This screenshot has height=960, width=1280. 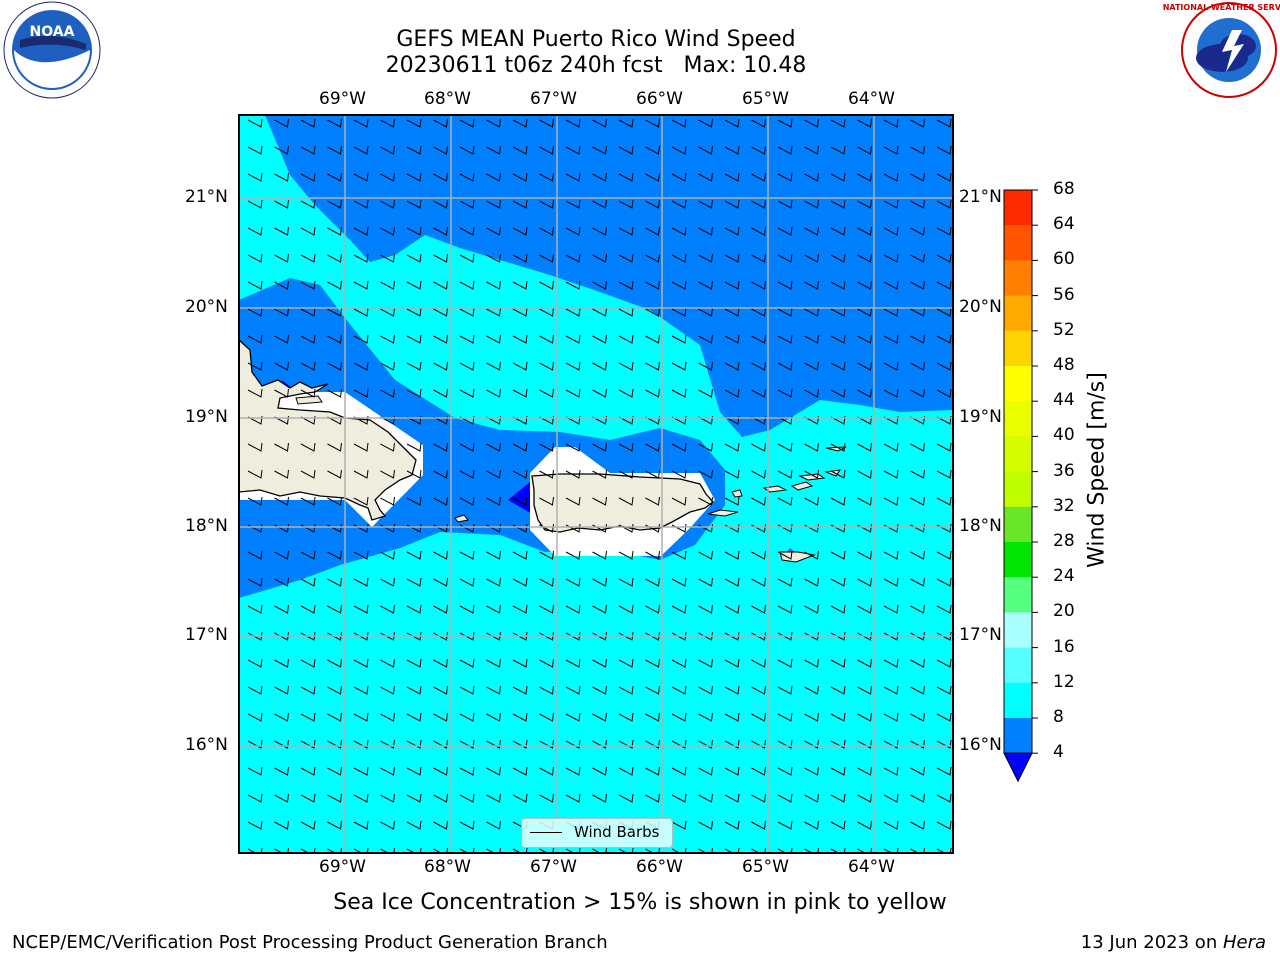 What do you see at coordinates (596, 39) in the screenshot?
I see `chart-title: GEFS MEAN Puerto Rico Wind Speed` at bounding box center [596, 39].